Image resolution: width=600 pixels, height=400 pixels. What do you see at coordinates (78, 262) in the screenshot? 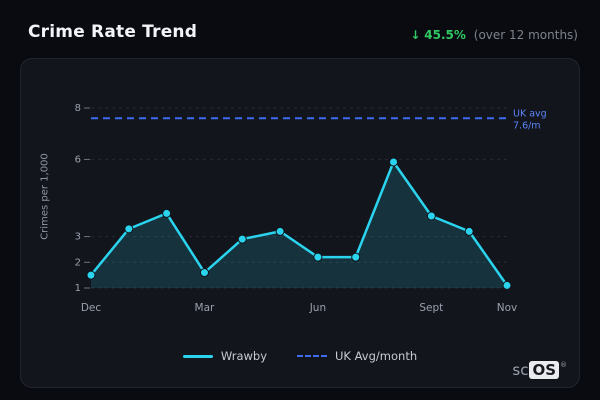
I see `y-tick-label: 2` at bounding box center [78, 262].